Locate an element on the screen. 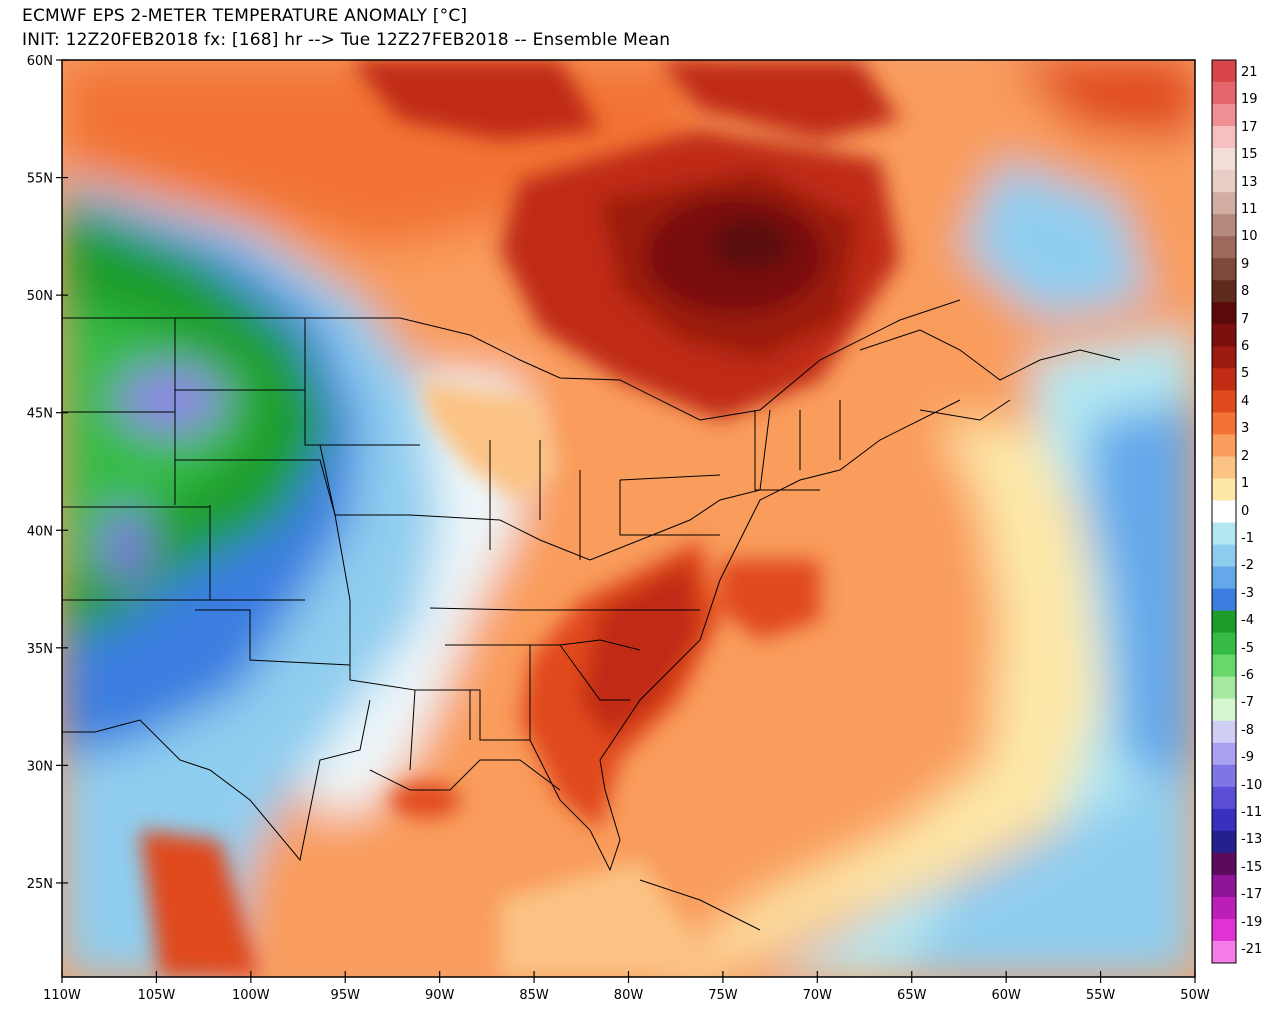 This screenshot has width=1280, height=1024. colorbar-label: 3 is located at coordinates (1245, 429).